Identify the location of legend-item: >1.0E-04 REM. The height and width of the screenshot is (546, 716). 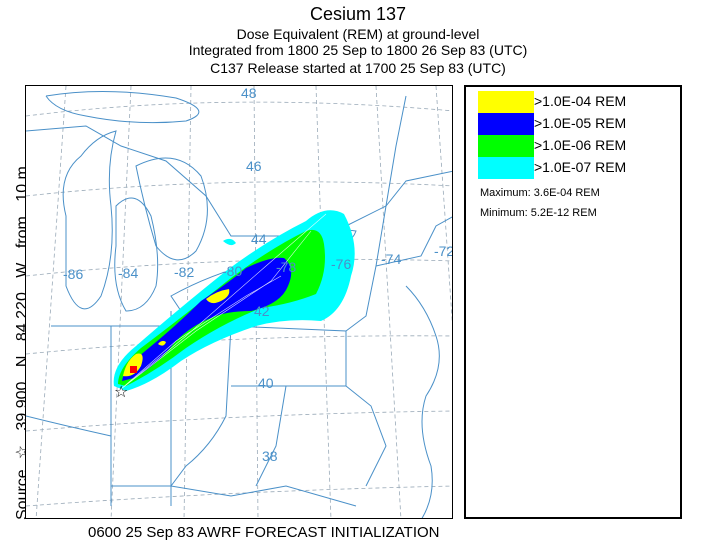
(578, 102).